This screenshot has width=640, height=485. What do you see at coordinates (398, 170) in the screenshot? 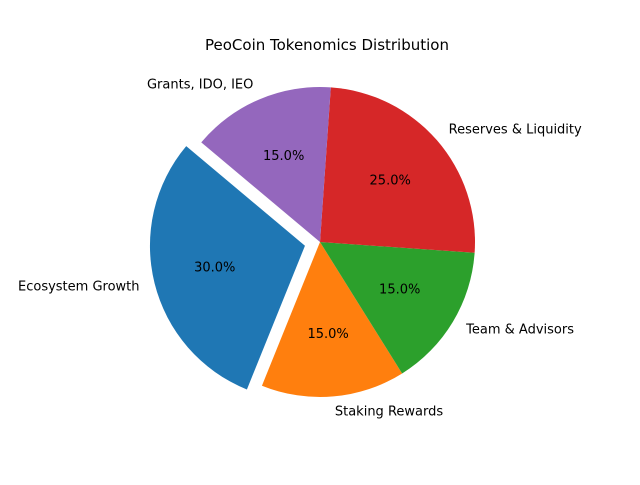
I see `pie-slice-reserves-liquidity` at bounding box center [398, 170].